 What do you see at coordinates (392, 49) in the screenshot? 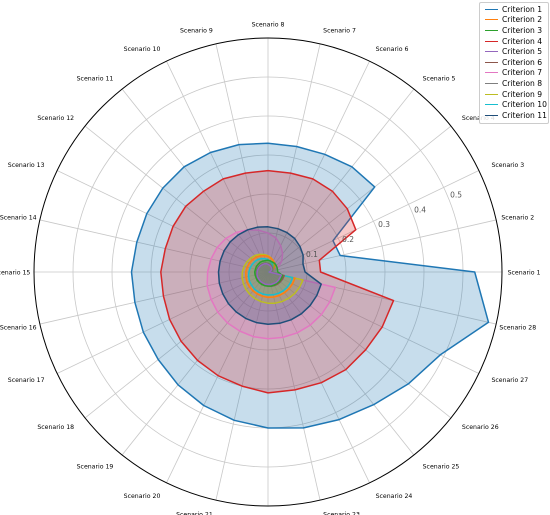
I see `category-label: Scenario 6` at bounding box center [392, 49].